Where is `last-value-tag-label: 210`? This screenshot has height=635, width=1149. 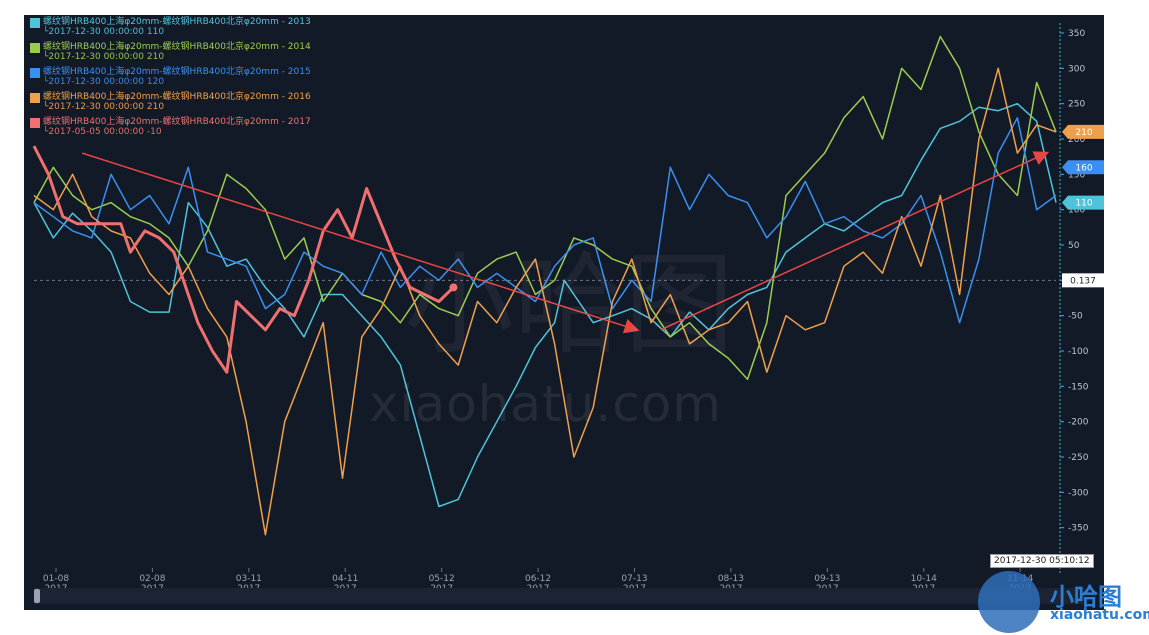
last-value-tag-label: 210 is located at coordinates (1083, 133).